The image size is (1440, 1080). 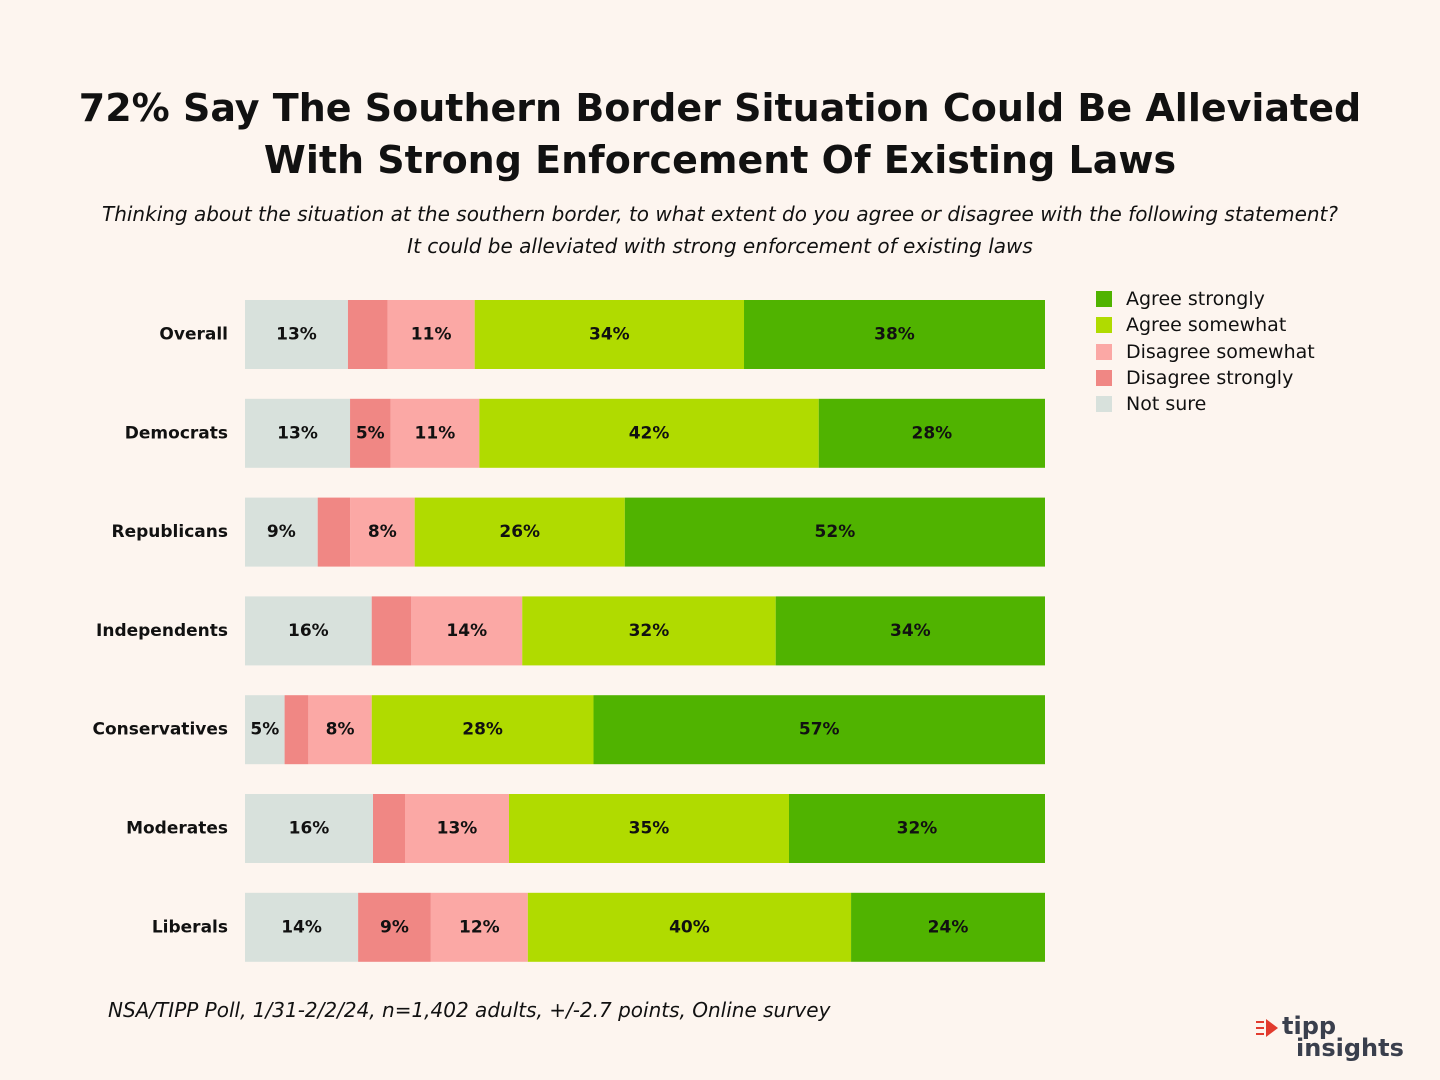 I want to click on data-label-republicans-agree-strongly: 52%, so click(x=835, y=532).